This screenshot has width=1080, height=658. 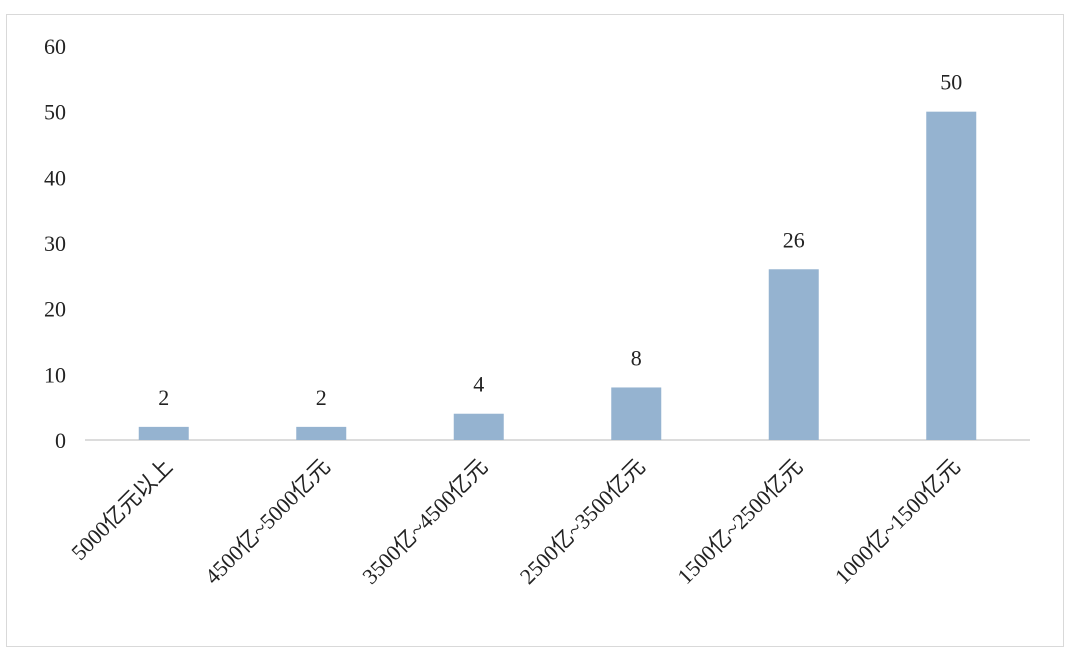 I want to click on y-axis-ticks: 0 10 20 30 40 50 60, so click(x=55, y=243).